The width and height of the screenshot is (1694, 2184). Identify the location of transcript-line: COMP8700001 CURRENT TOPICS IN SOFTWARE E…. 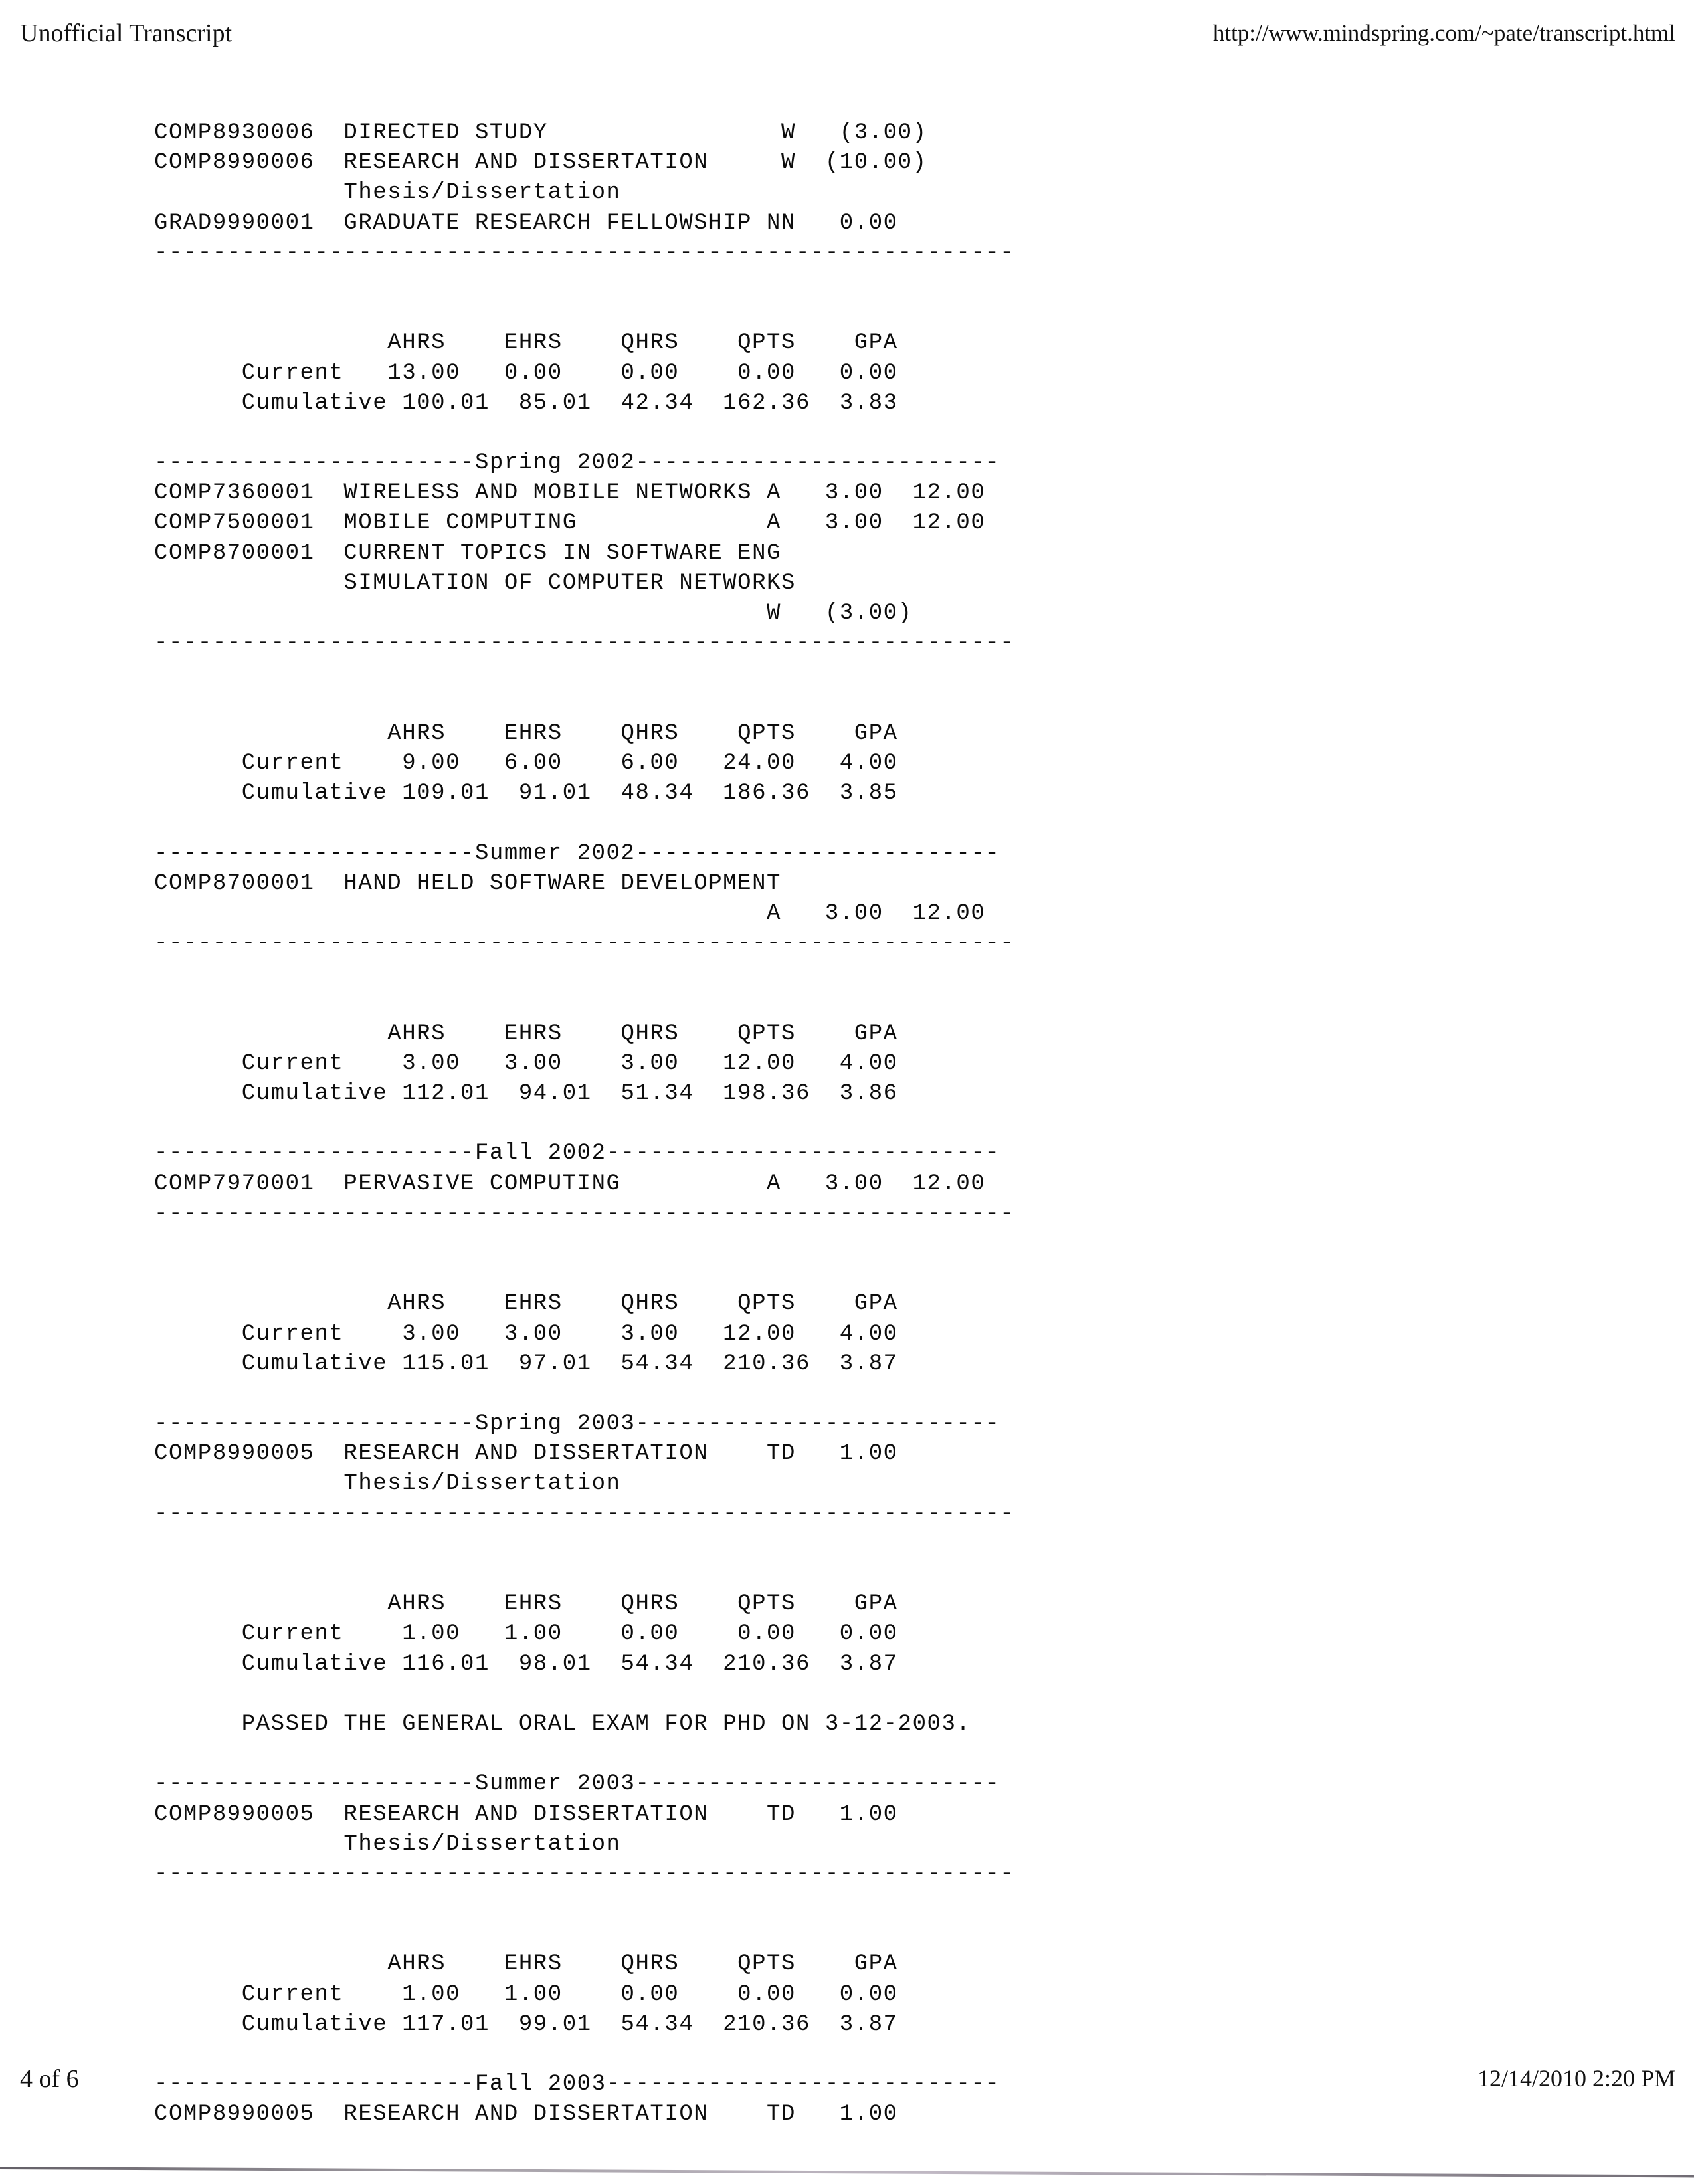
(467, 553).